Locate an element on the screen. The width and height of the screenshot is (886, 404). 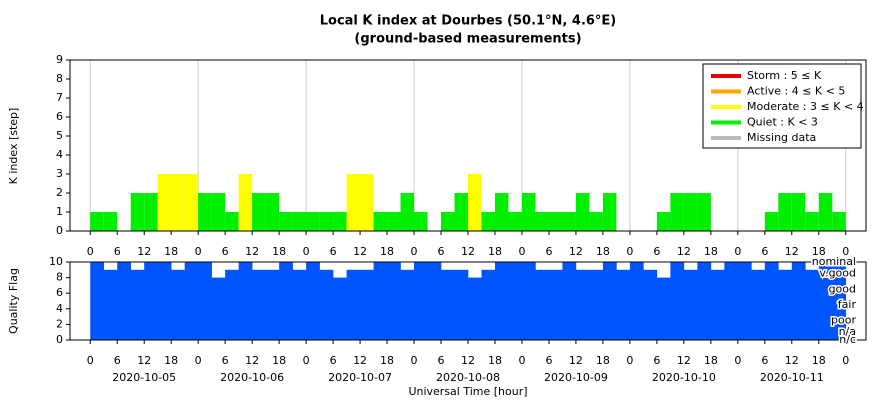
y-tick-label: 5 is located at coordinates (59, 135).